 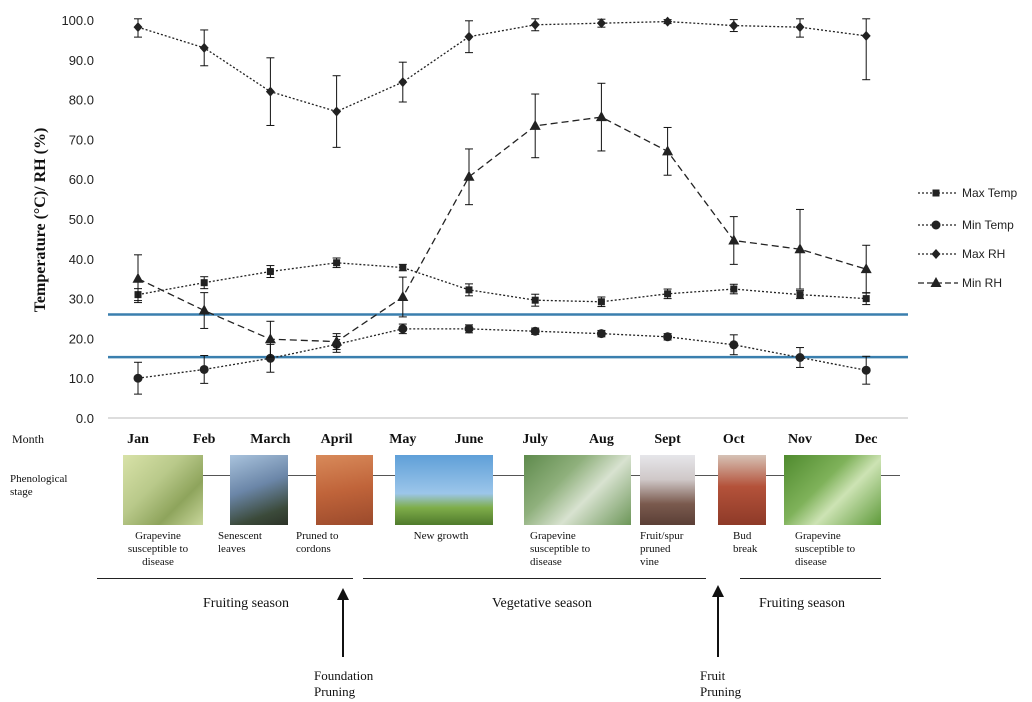 What do you see at coordinates (85, 418) in the screenshot?
I see `y-tick-label: 0.0` at bounding box center [85, 418].